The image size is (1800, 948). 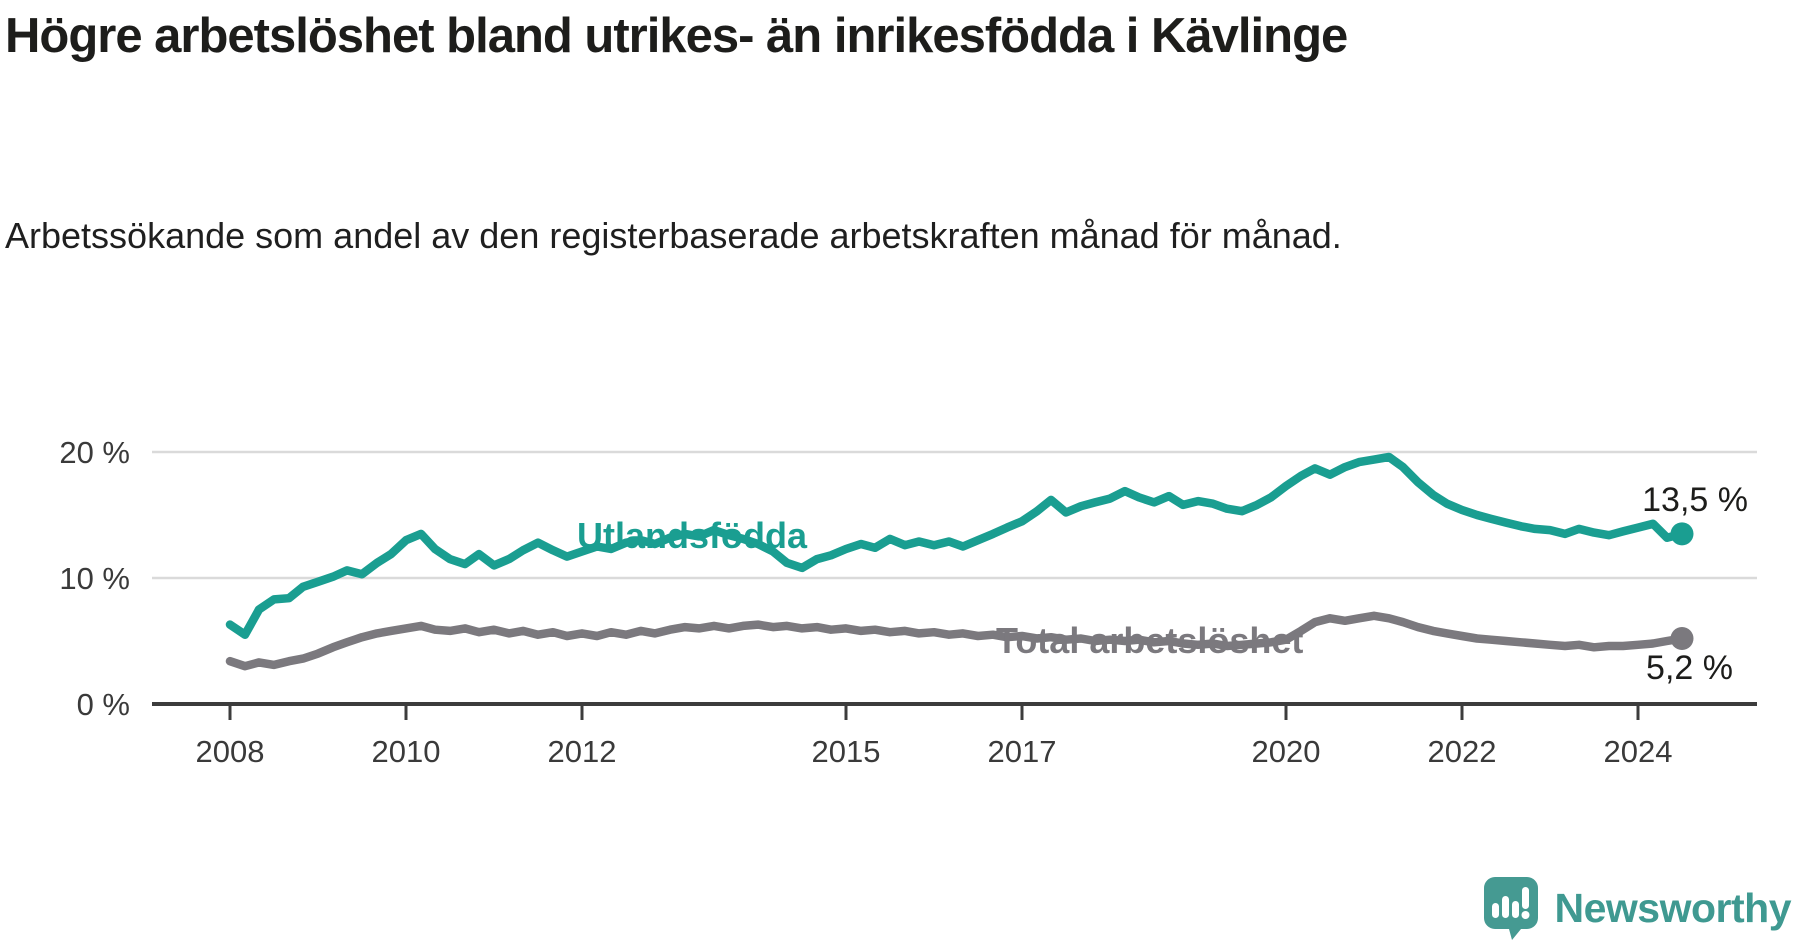 I want to click on x-tick-label: 2022, so click(x=1462, y=751).